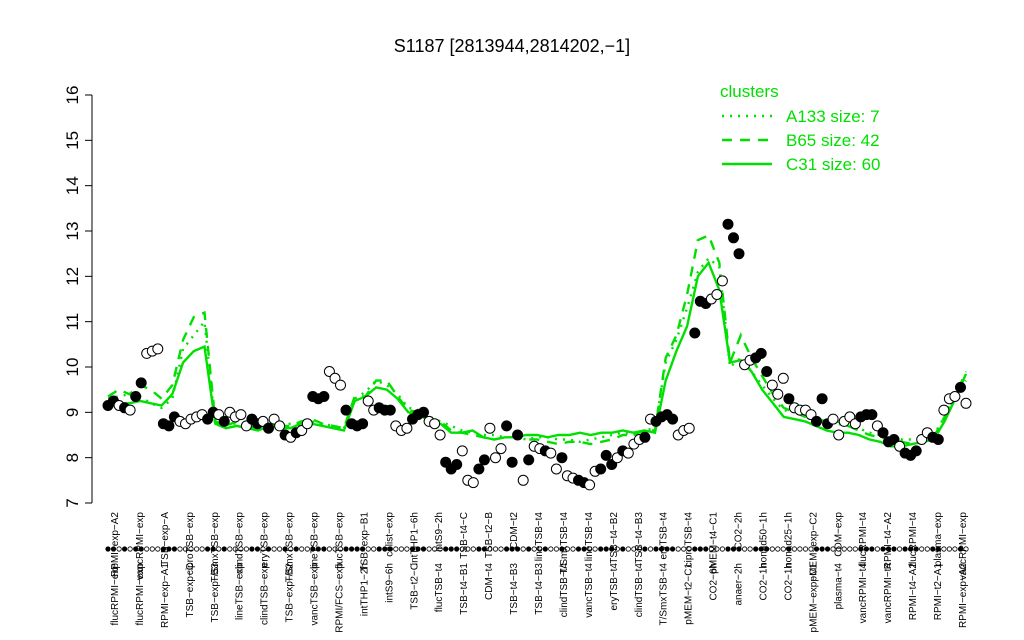  I want to click on x-label: CO2−1h, so click(764, 582).